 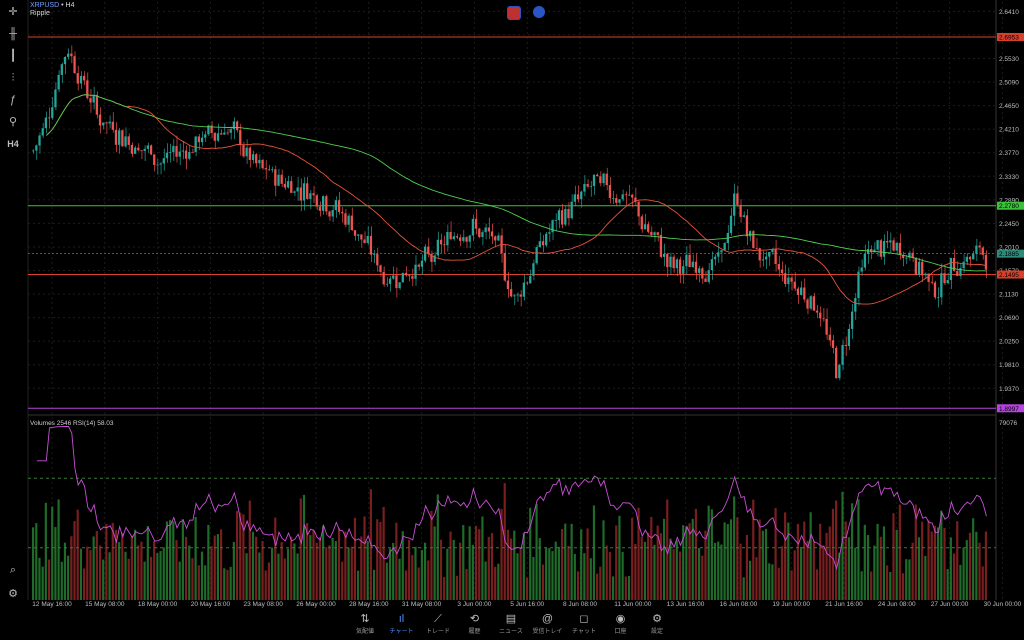 I want to click on left-toolbar: ✛ ╫ ┃ ⫶ ƒ ⚲ H4 ⌕ ⚙, so click(x=13, y=305).